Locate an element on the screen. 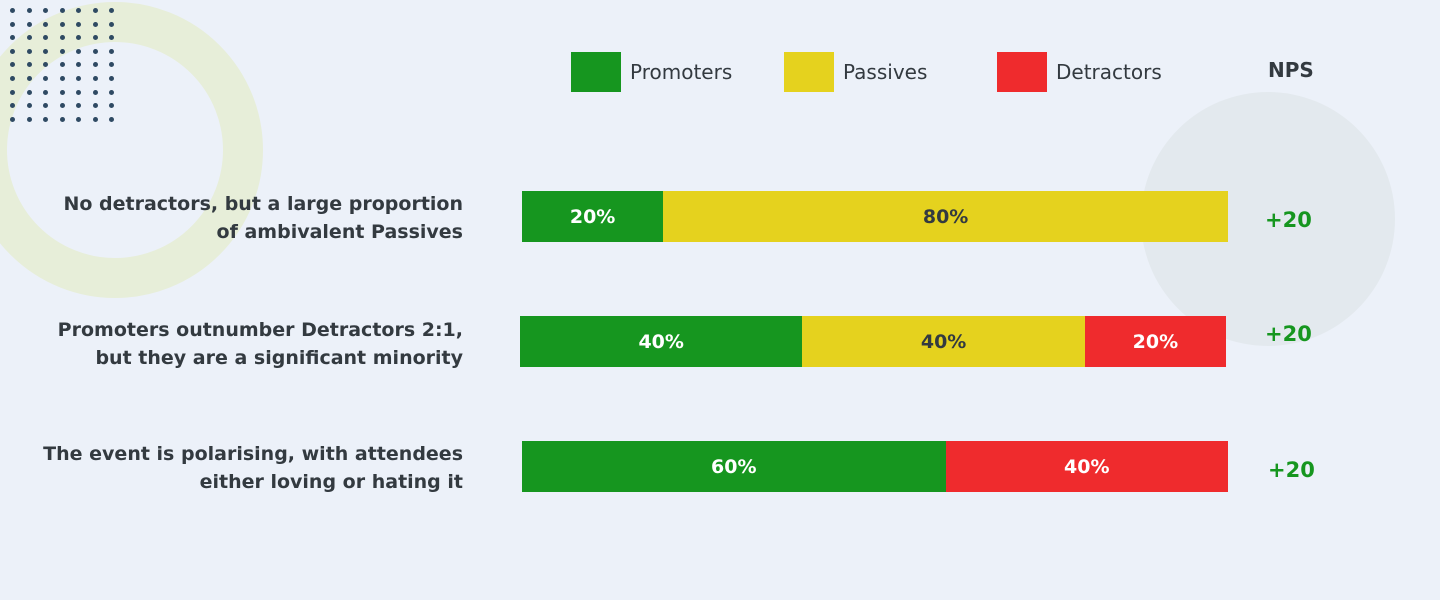  legend-promoters: Promoters is located at coordinates (651, 72).